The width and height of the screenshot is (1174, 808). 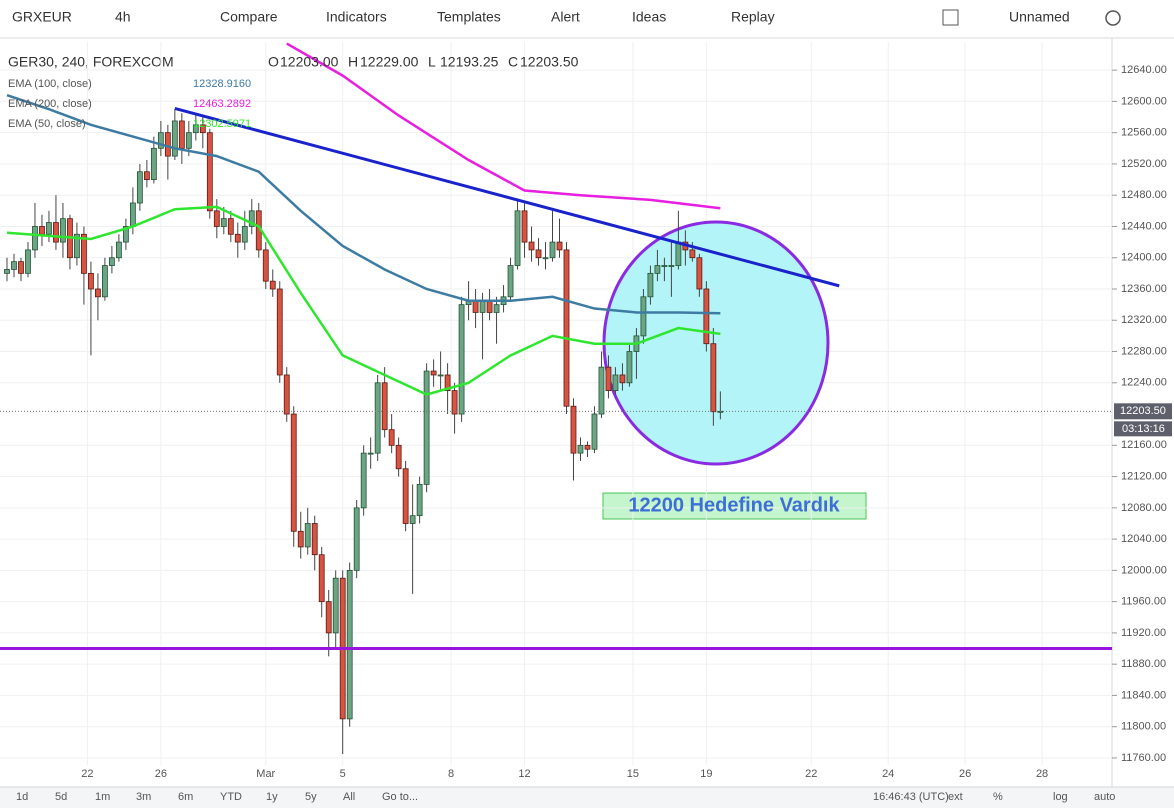 What do you see at coordinates (61, 797) in the screenshot?
I see `range-button: 5d` at bounding box center [61, 797].